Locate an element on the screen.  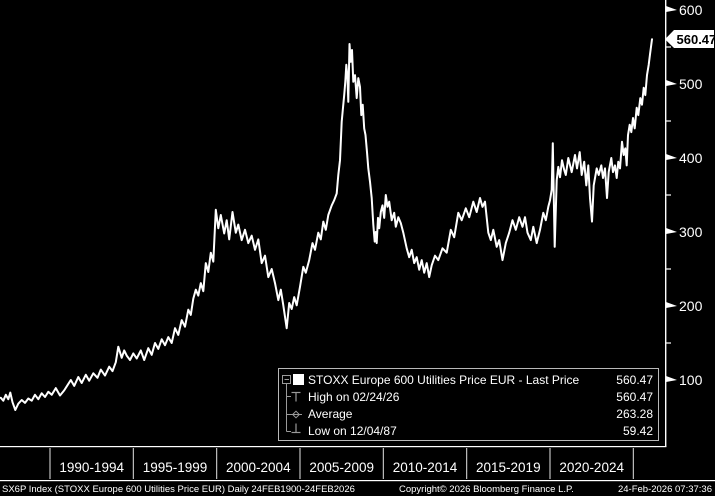
y-axis-label: 400 is located at coordinates (691, 158).